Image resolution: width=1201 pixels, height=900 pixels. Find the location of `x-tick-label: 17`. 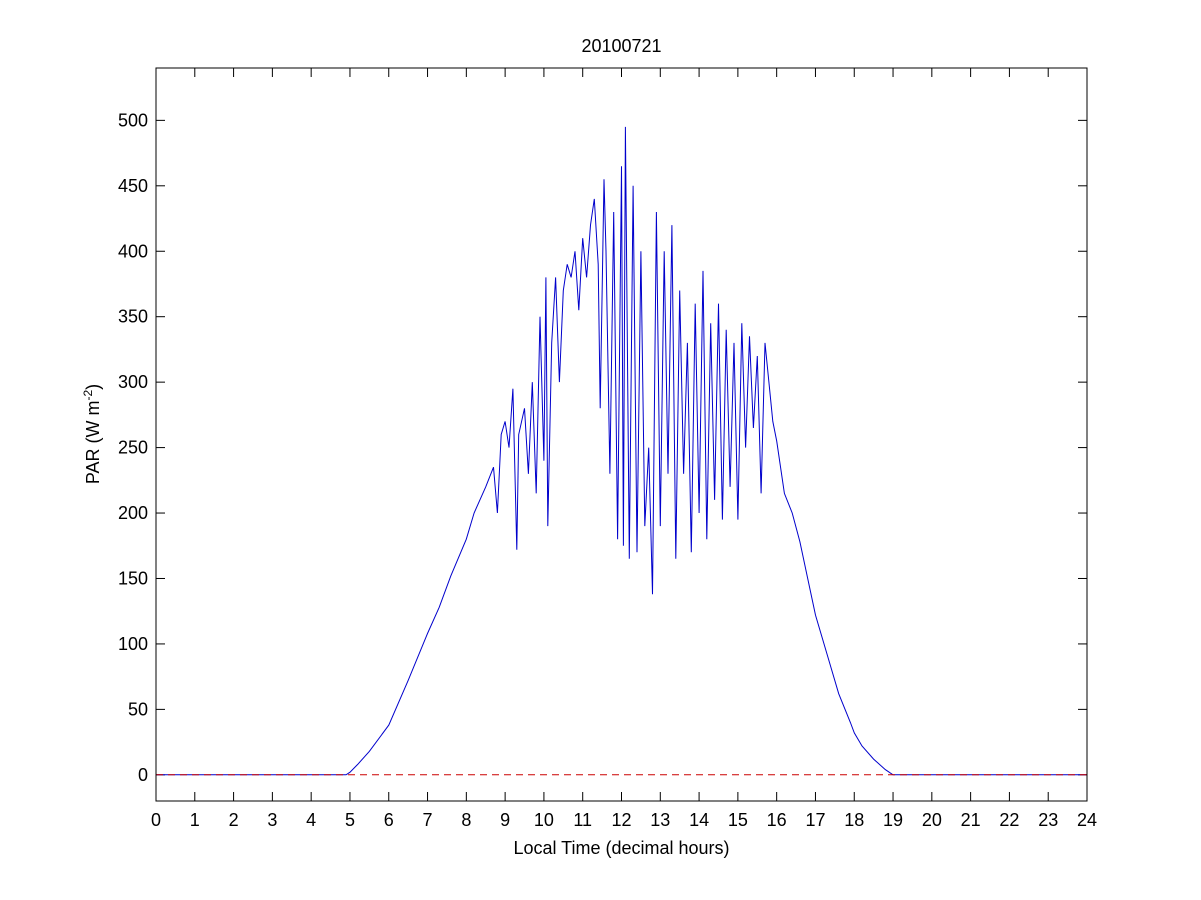

x-tick-label: 17 is located at coordinates (815, 820).